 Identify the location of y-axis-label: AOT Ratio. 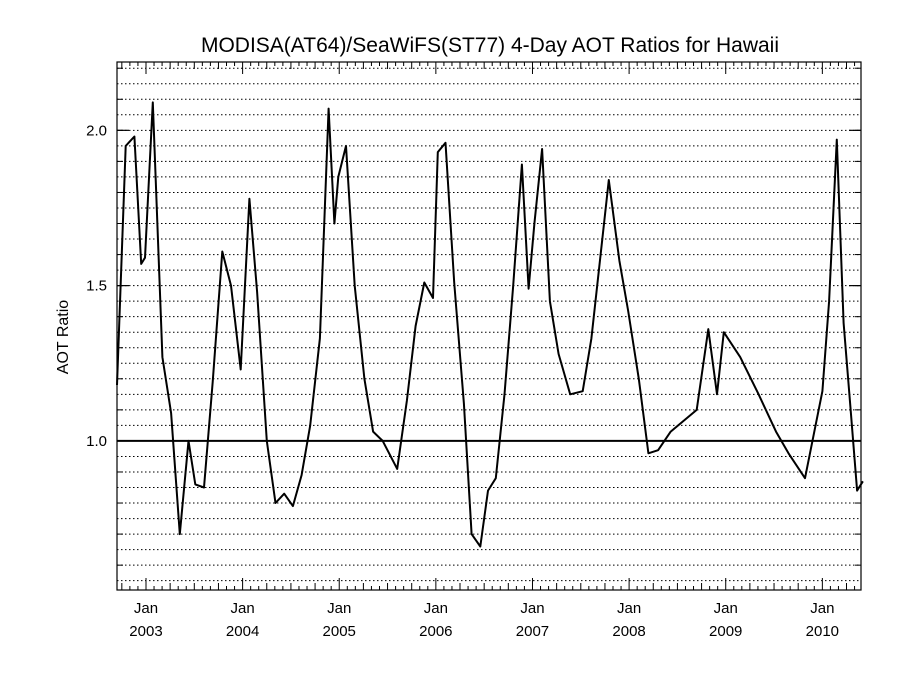
(63, 337).